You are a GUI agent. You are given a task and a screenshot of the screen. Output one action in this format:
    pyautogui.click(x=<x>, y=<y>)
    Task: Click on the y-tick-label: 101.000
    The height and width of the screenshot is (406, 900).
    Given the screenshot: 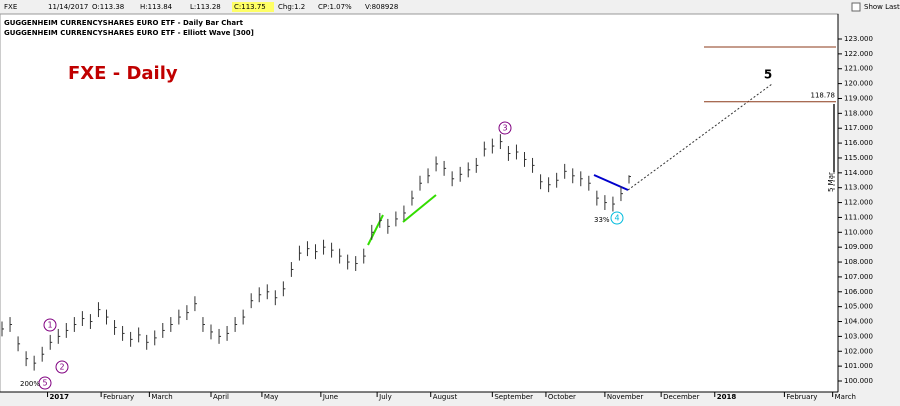 What is the action you would take?
    pyautogui.click(x=858, y=366)
    